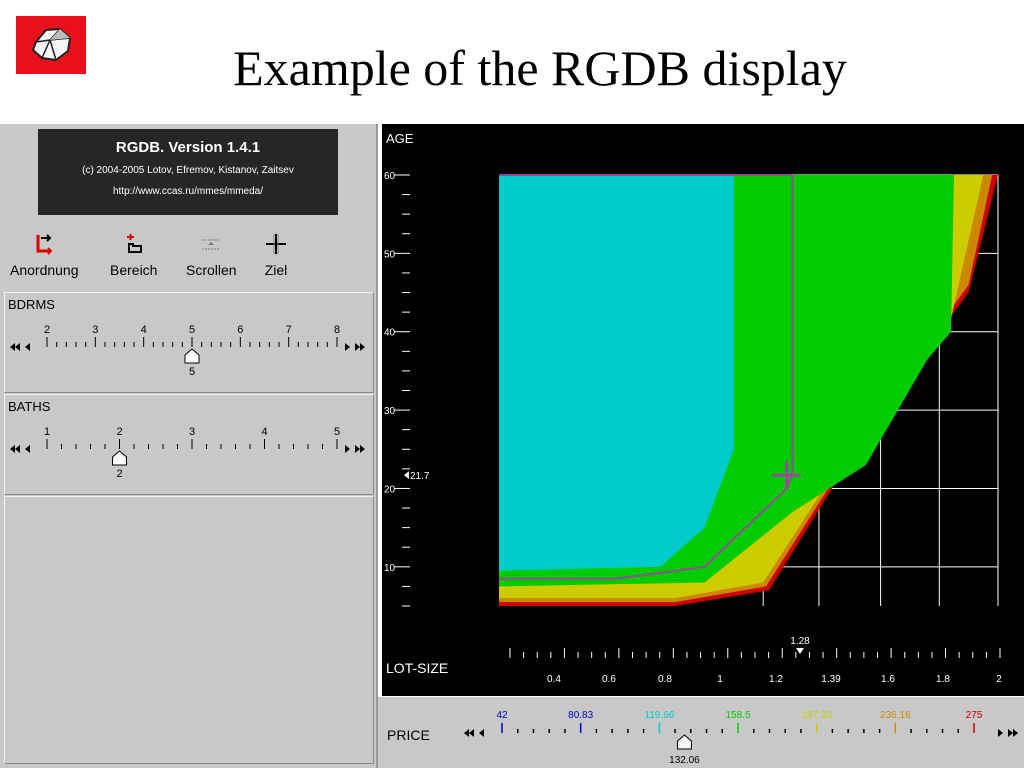 The height and width of the screenshot is (773, 1024). What do you see at coordinates (390, 568) in the screenshot?
I see `y-tick-label: 10` at bounding box center [390, 568].